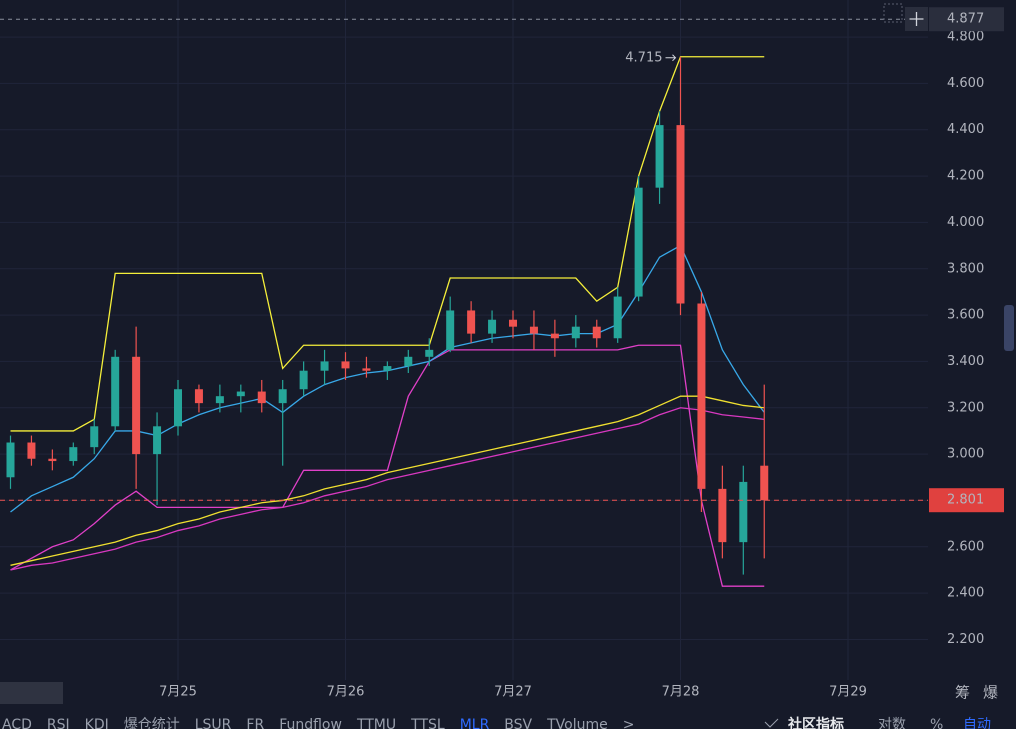 Image resolution: width=1016 pixels, height=729 pixels. What do you see at coordinates (965, 268) in the screenshot?
I see `y-tick-label: 3.800` at bounding box center [965, 268].